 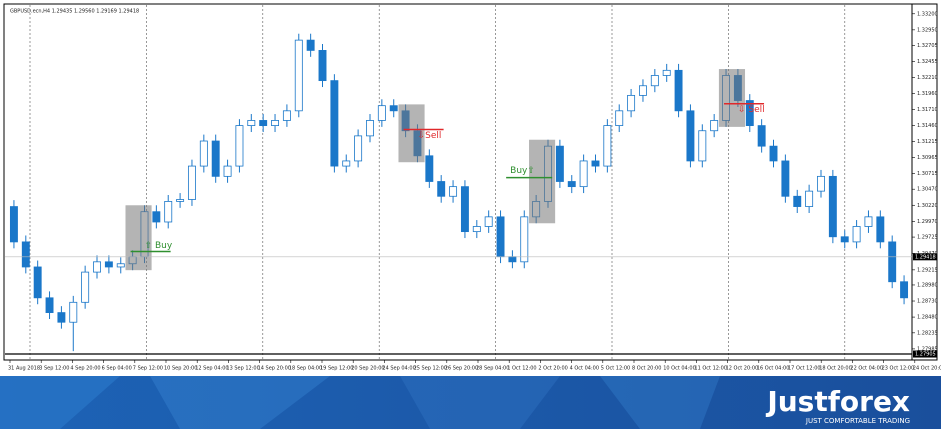 I want to click on tagline: JUST COMFORTABLE TRADING, so click(x=857, y=421).